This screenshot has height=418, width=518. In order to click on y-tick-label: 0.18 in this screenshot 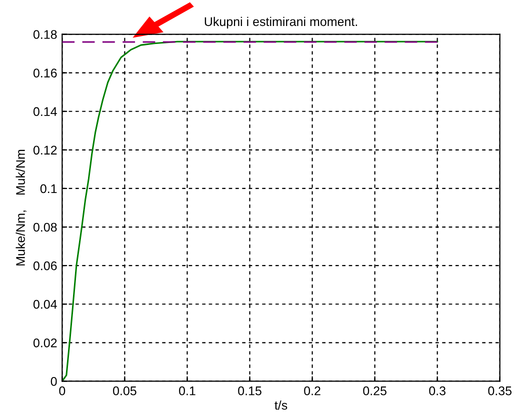, I will do `click(45, 34)`.